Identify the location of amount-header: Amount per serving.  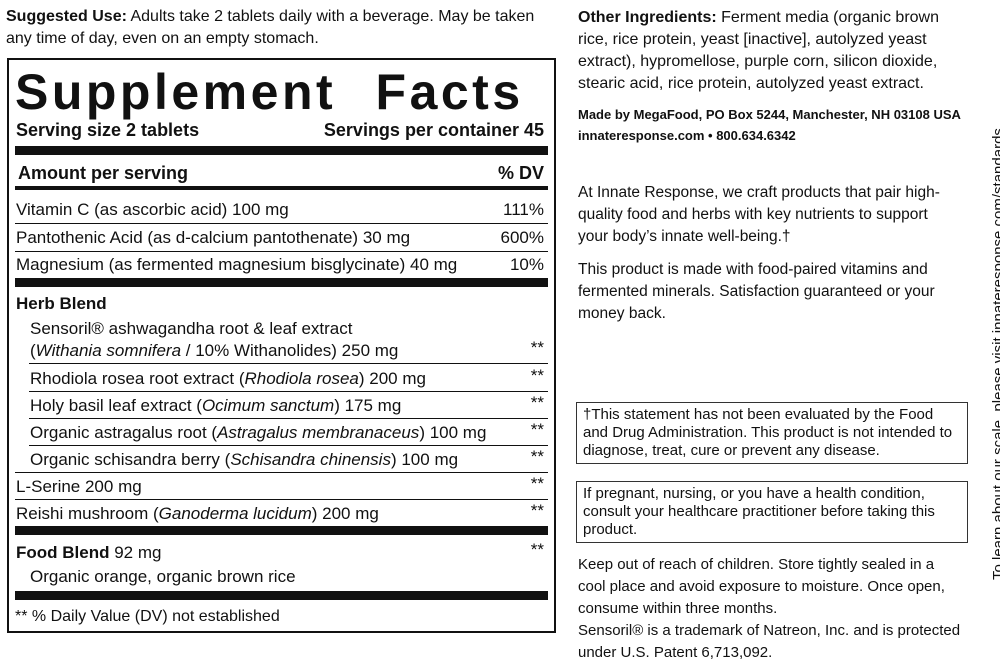
(103, 173).